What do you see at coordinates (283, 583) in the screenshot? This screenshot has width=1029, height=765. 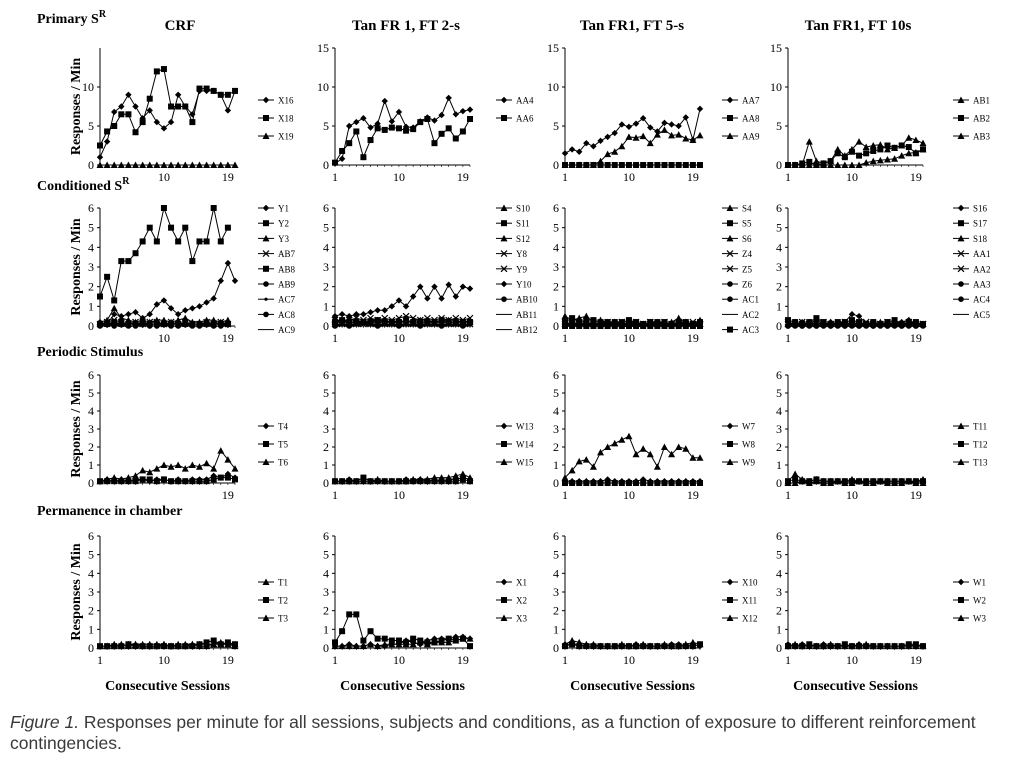 I see `legend-label: T1` at bounding box center [283, 583].